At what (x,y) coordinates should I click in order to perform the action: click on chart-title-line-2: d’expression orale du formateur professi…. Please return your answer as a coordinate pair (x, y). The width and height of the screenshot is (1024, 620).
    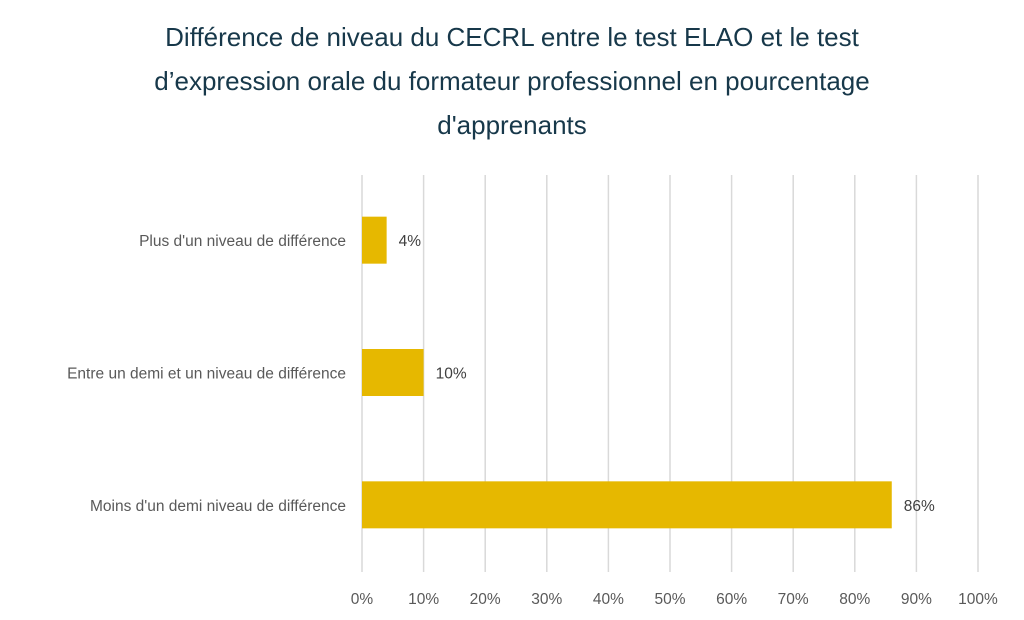
    Looking at the image, I should click on (511, 81).